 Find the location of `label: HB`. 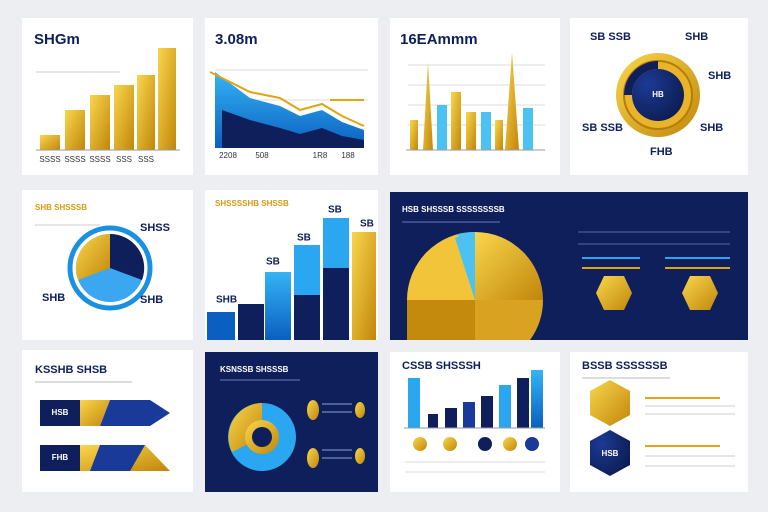

label: HB is located at coordinates (658, 94).